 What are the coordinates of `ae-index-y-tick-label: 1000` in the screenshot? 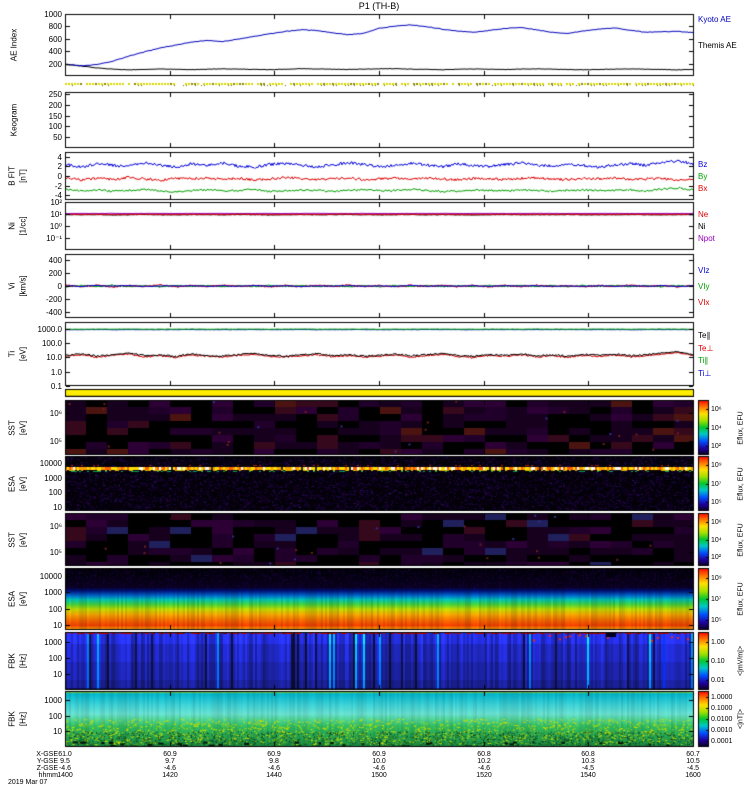 It's located at (53, 14).